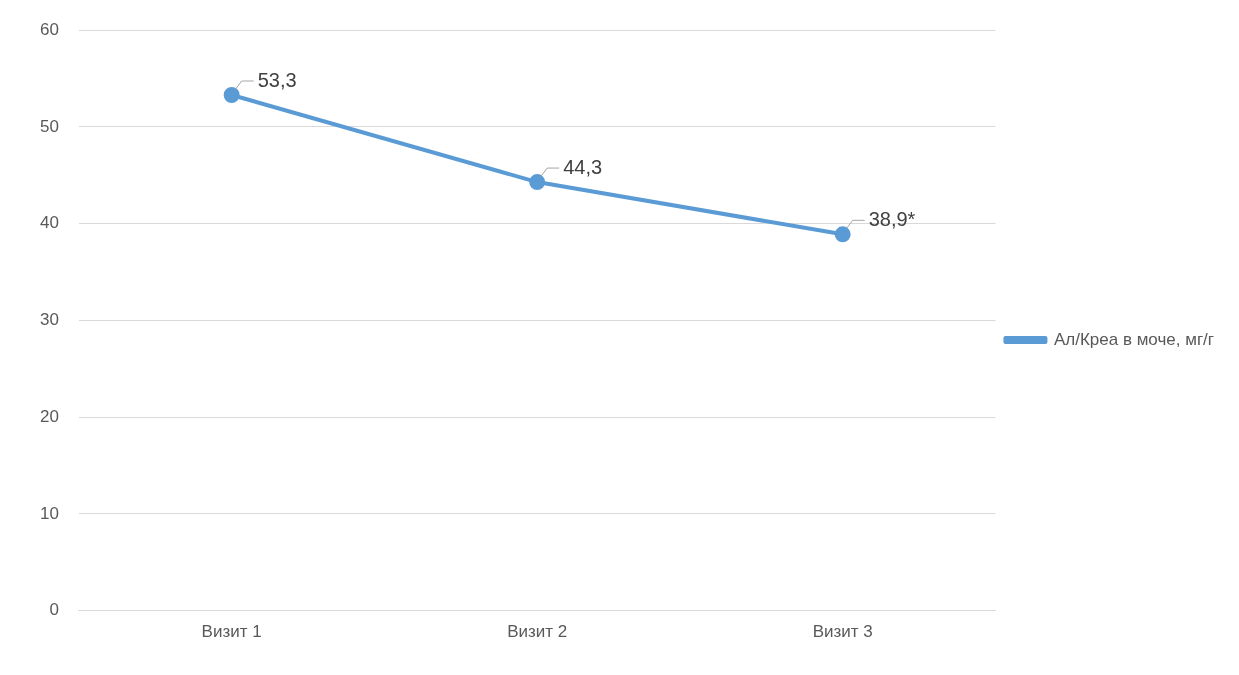 The width and height of the screenshot is (1239, 675). What do you see at coordinates (537, 632) in the screenshot?
I see `x-tick-label: Визит 2` at bounding box center [537, 632].